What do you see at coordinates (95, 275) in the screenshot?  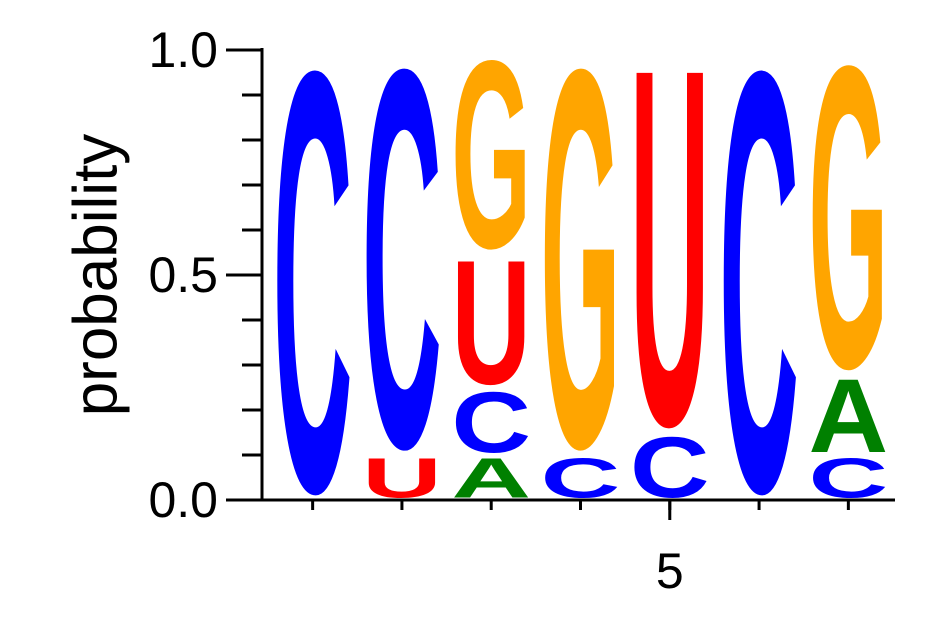 I see `y-axis-label: probability` at bounding box center [95, 275].